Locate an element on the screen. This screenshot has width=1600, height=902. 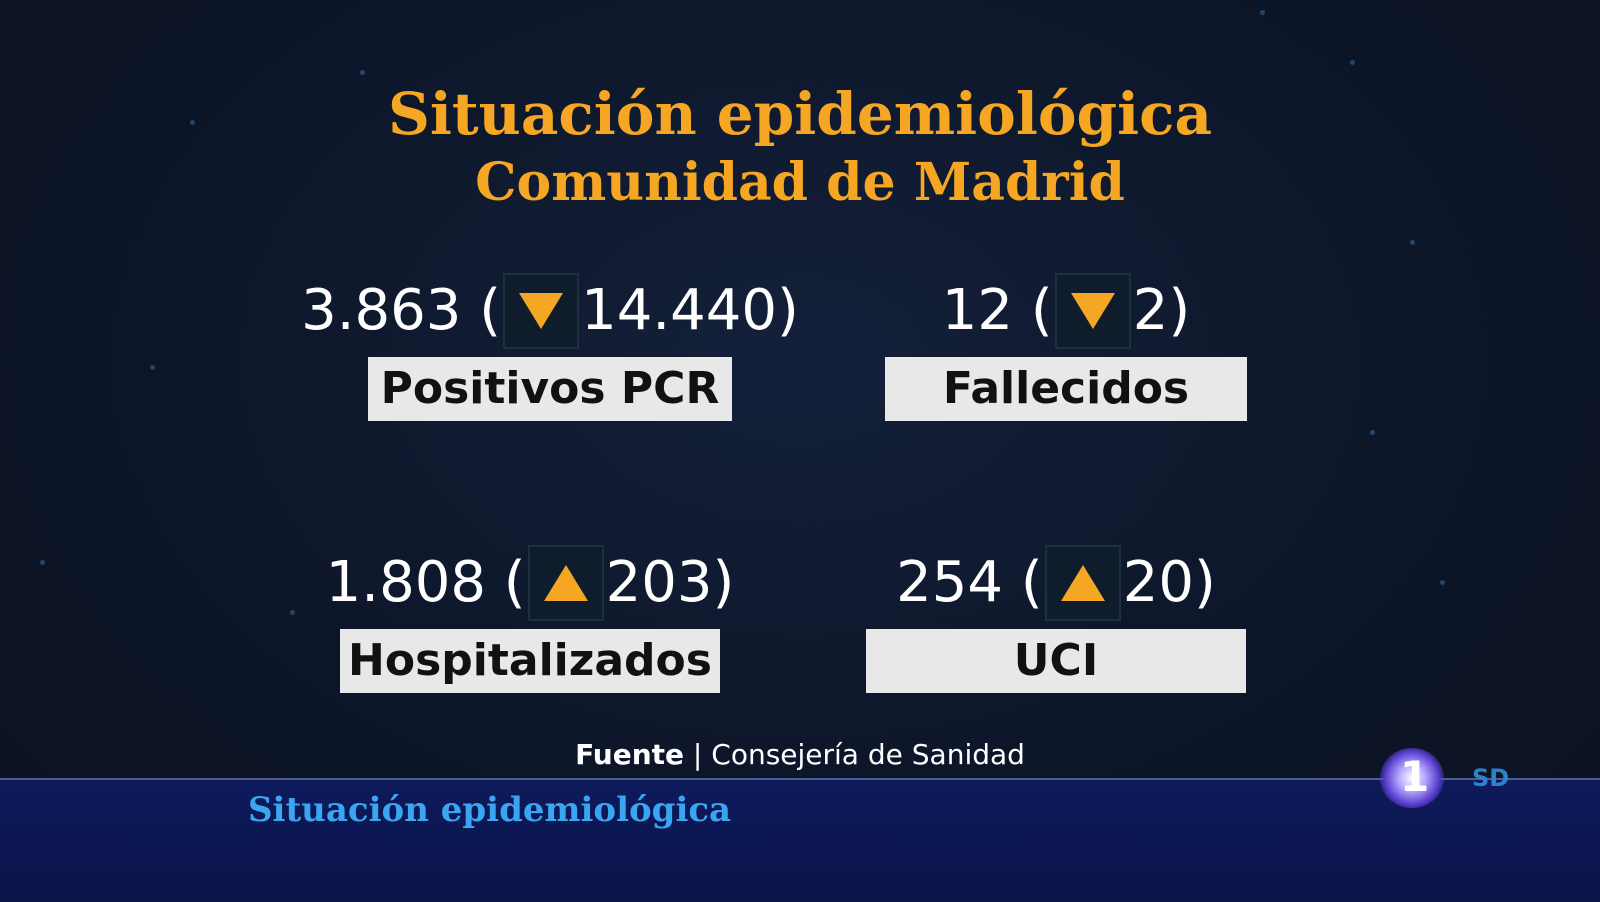
source-name: Consejería de Sanidad is located at coordinates (868, 754).